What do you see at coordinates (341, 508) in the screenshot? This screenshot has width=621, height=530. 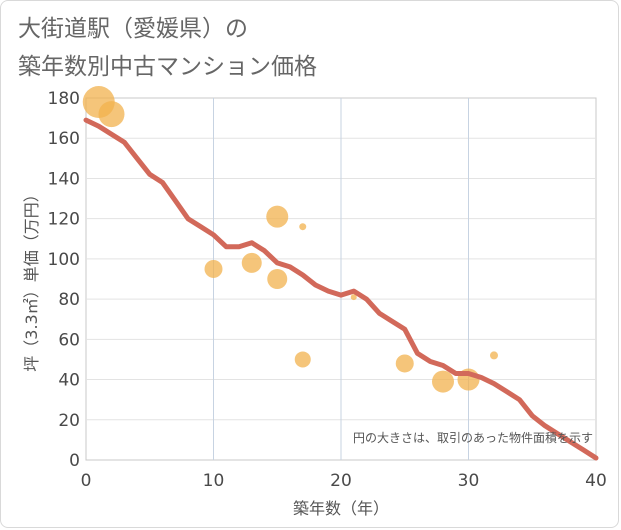 I see `x-axis-label: 築年数（年）` at bounding box center [341, 508].